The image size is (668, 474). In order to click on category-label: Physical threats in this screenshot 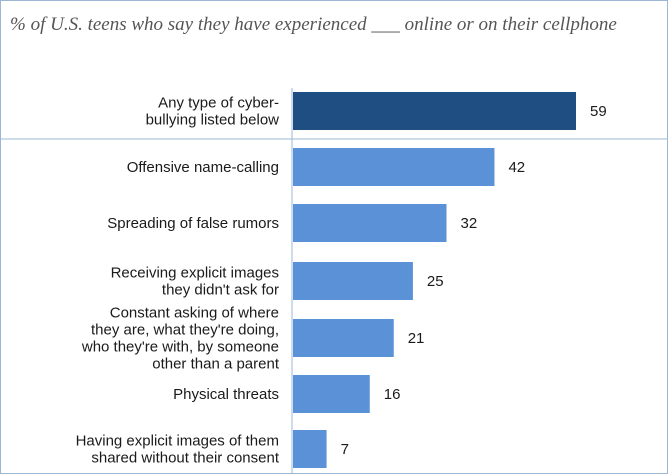, I will do `click(226, 394)`.